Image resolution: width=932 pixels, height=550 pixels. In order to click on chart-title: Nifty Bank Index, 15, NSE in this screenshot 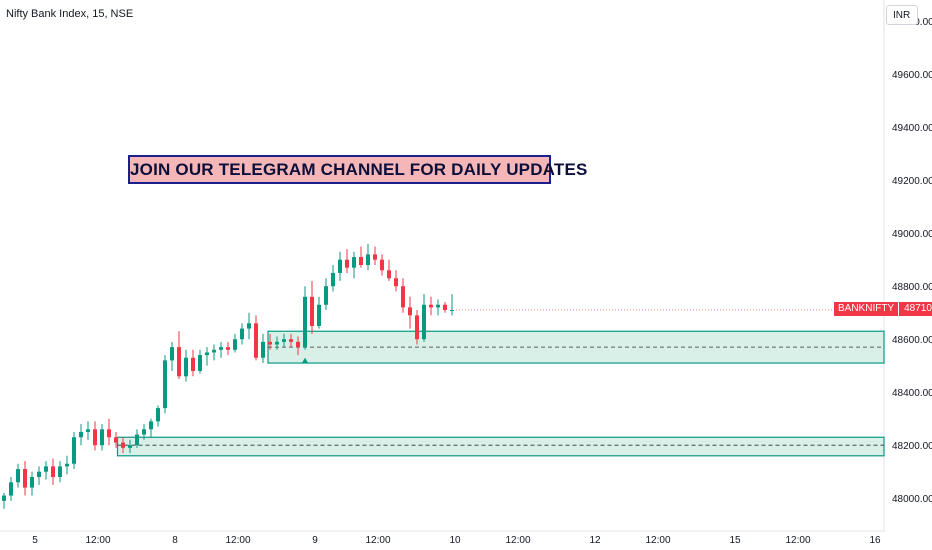, I will do `click(70, 14)`.